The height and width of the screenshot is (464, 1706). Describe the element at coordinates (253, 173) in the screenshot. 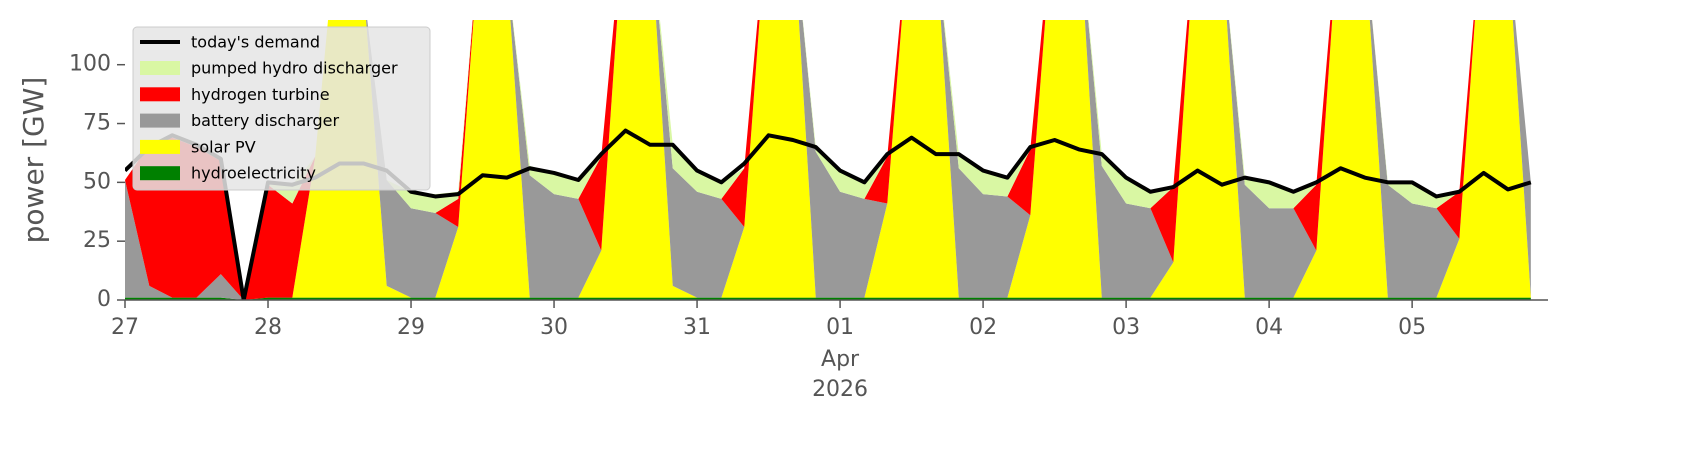

I see `legend-label: hydroelectricity` at that location.